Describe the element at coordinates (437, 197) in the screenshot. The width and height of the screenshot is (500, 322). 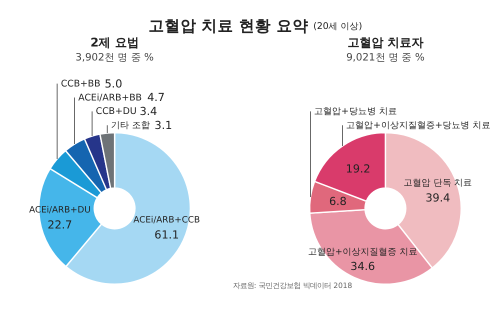
I see `data-label: 39.4` at that location.